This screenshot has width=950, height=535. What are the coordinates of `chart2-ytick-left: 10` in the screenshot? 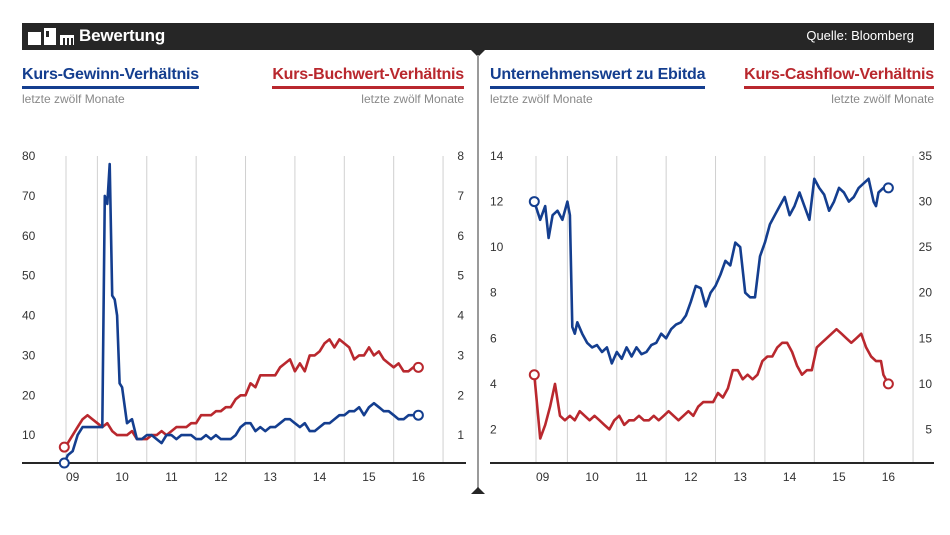 It's located at (497, 247).